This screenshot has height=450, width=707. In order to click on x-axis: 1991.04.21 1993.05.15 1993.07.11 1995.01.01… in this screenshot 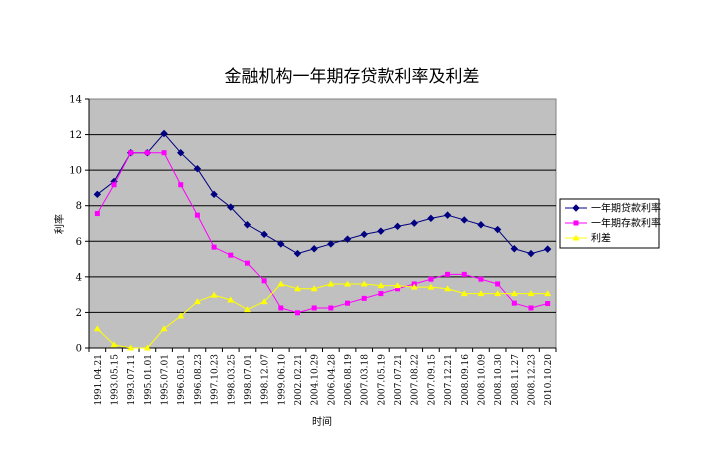, I will do `click(322, 376)`.